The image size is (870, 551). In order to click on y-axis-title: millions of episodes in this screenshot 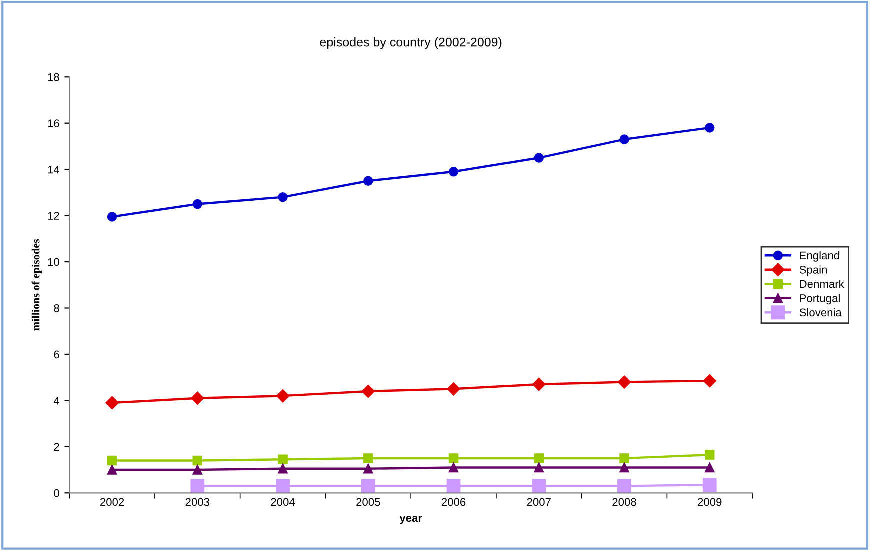, I will do `click(37, 285)`.